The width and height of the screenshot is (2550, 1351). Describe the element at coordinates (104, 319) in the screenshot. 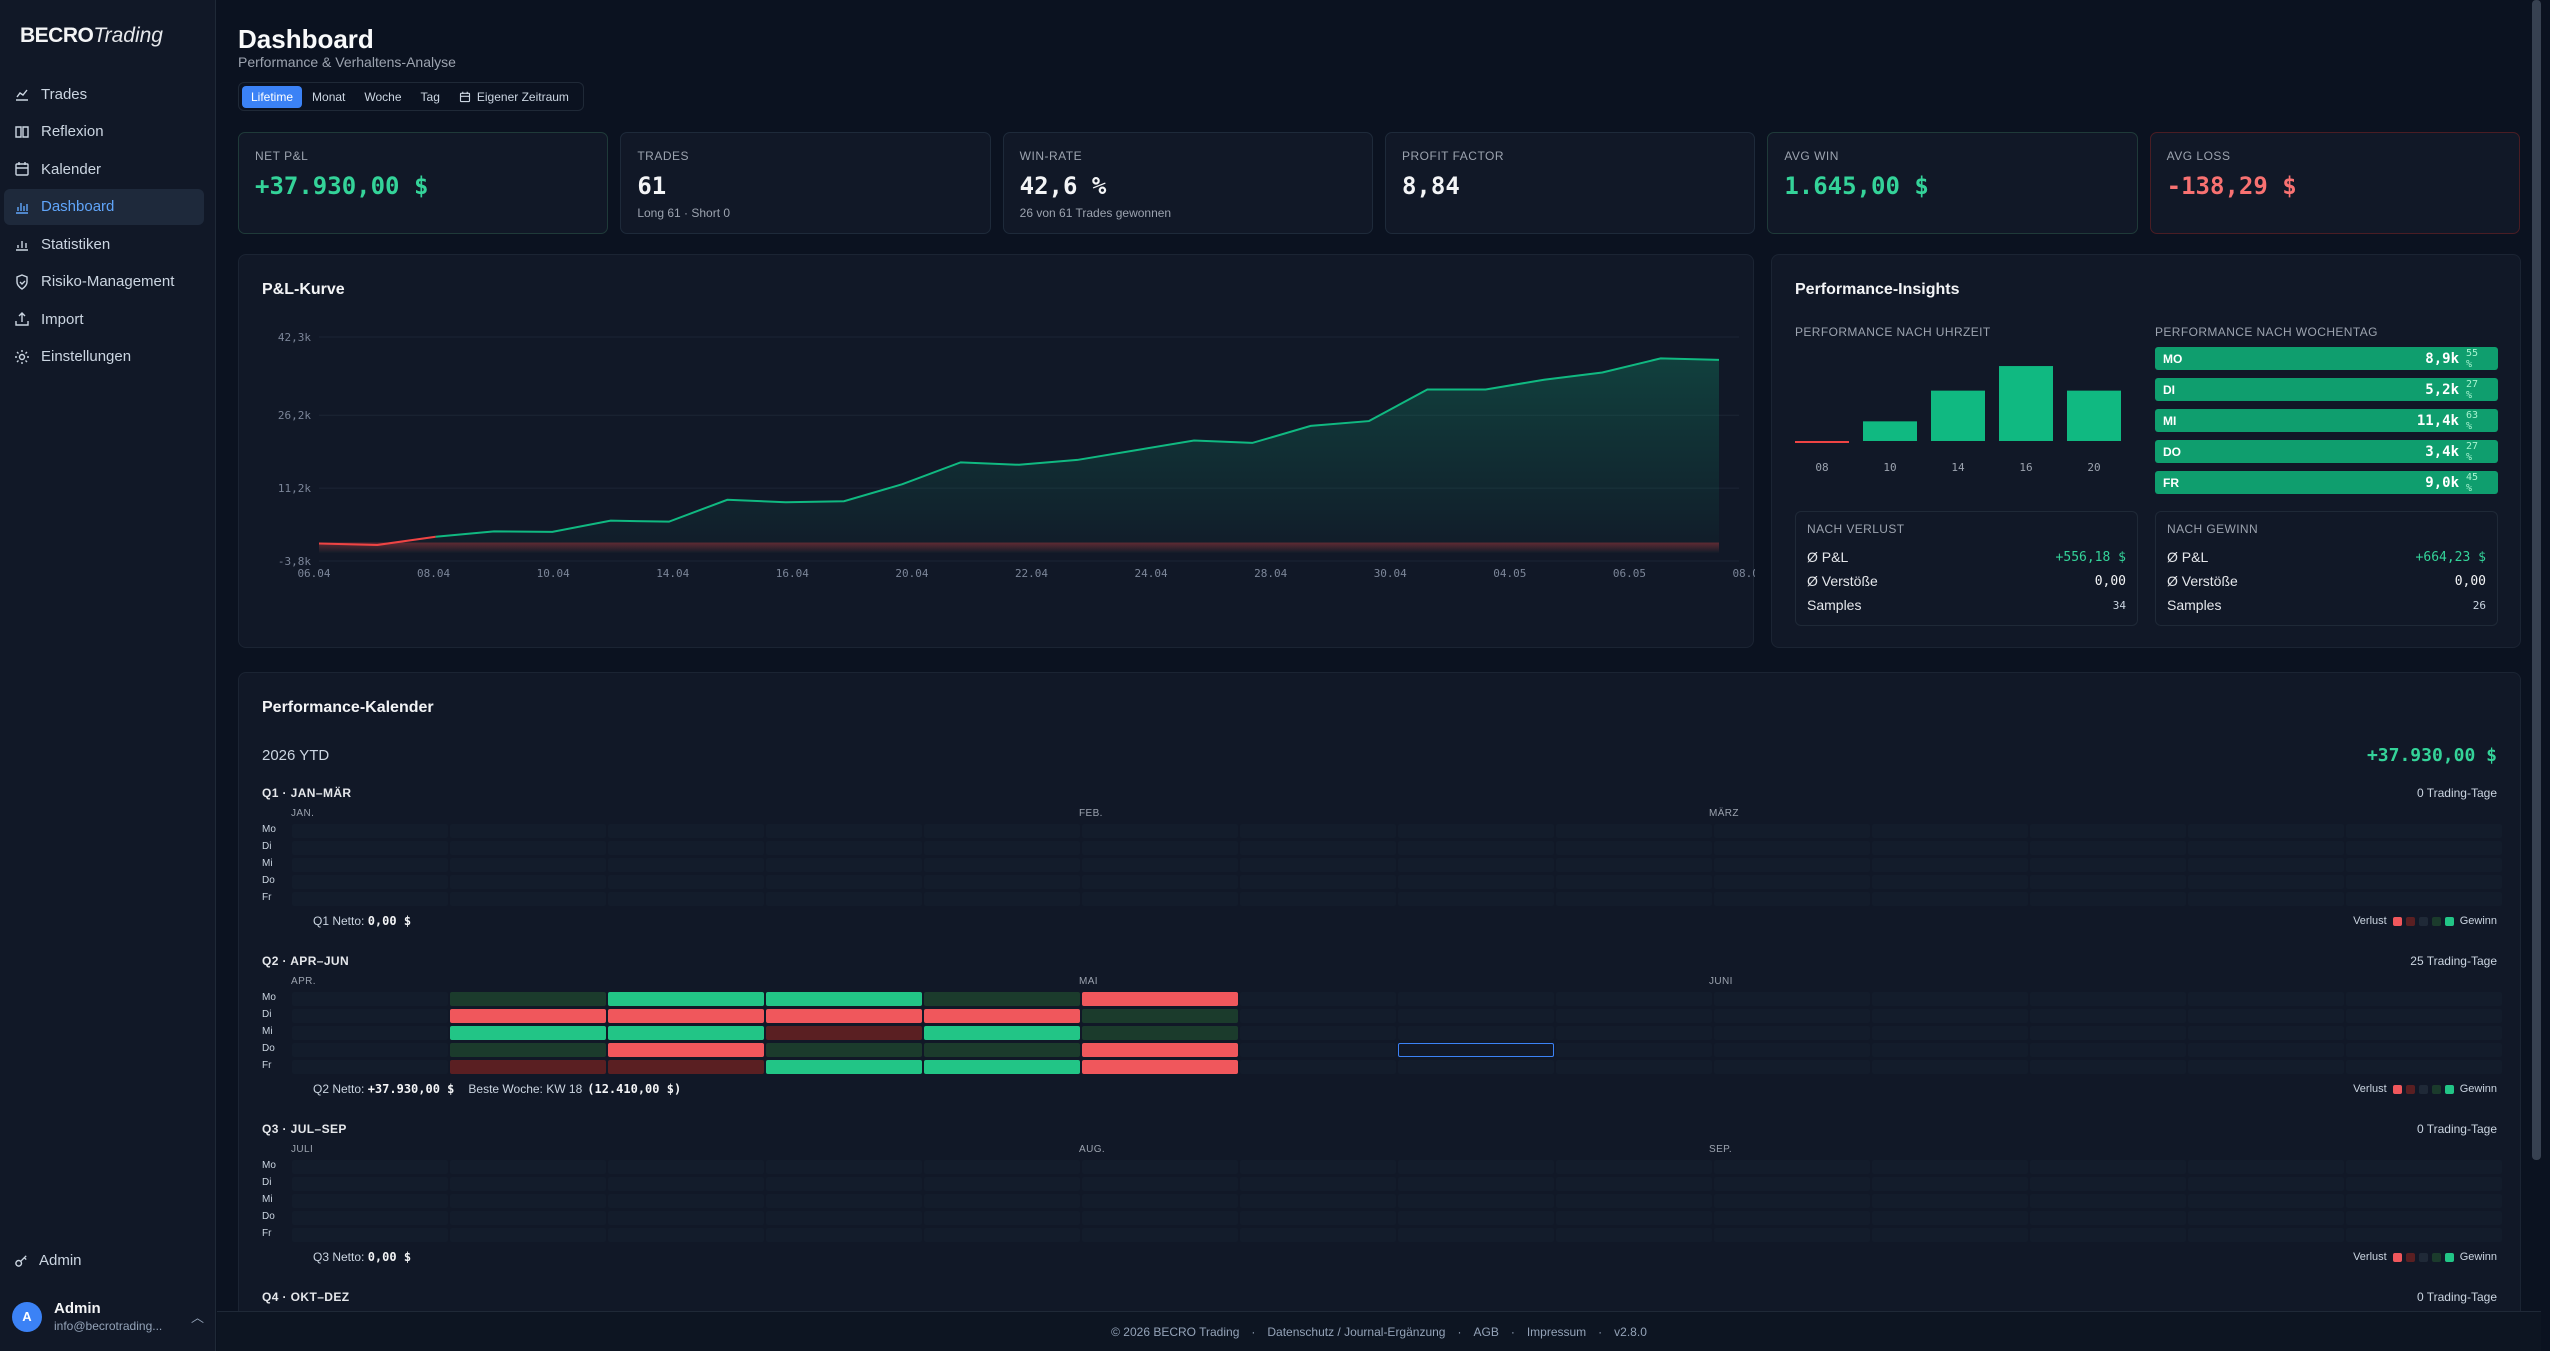

I see `sidebar-item-import: Import` at that location.